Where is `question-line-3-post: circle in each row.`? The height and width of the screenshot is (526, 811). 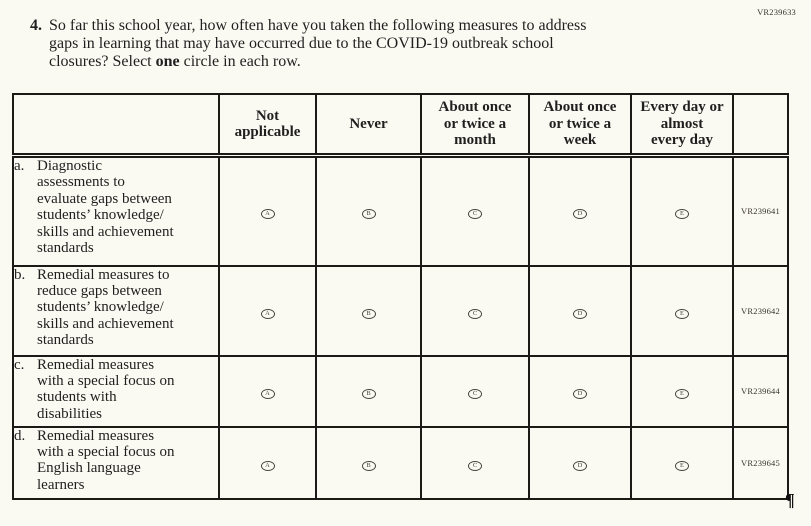
question-line-3-post: circle in each row. is located at coordinates (240, 62).